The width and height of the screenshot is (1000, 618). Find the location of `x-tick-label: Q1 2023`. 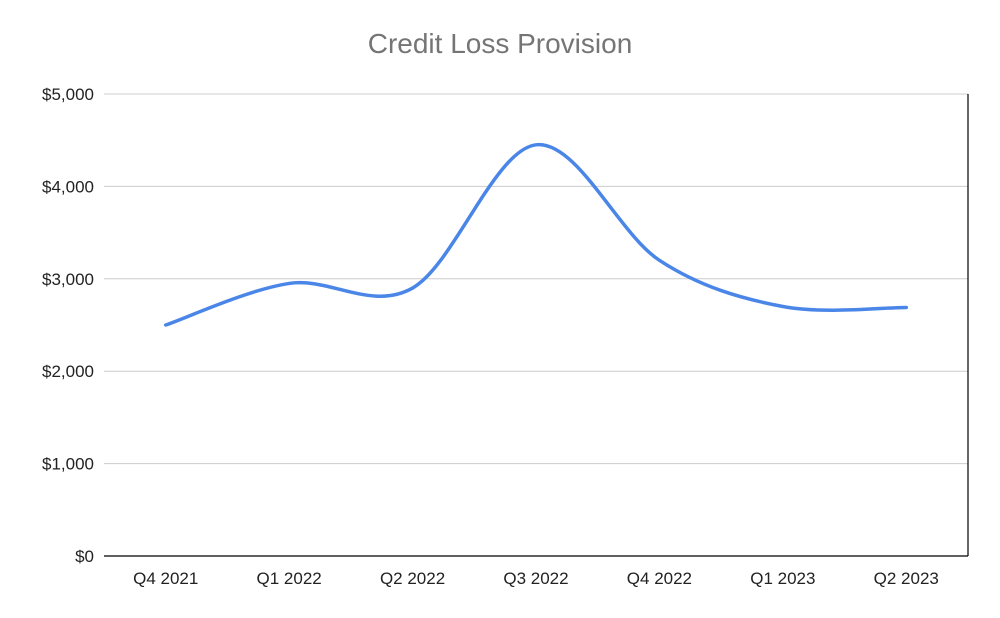

x-tick-label: Q1 2023 is located at coordinates (782, 578).